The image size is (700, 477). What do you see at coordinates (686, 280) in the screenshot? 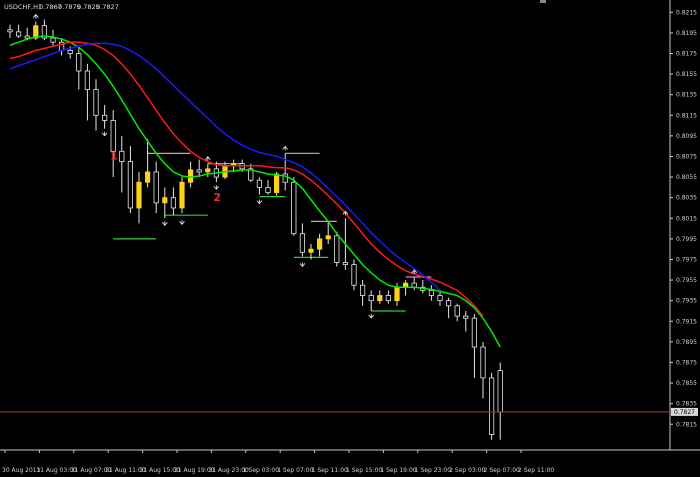
I see `y-tick-label: 0.7955` at bounding box center [686, 280].